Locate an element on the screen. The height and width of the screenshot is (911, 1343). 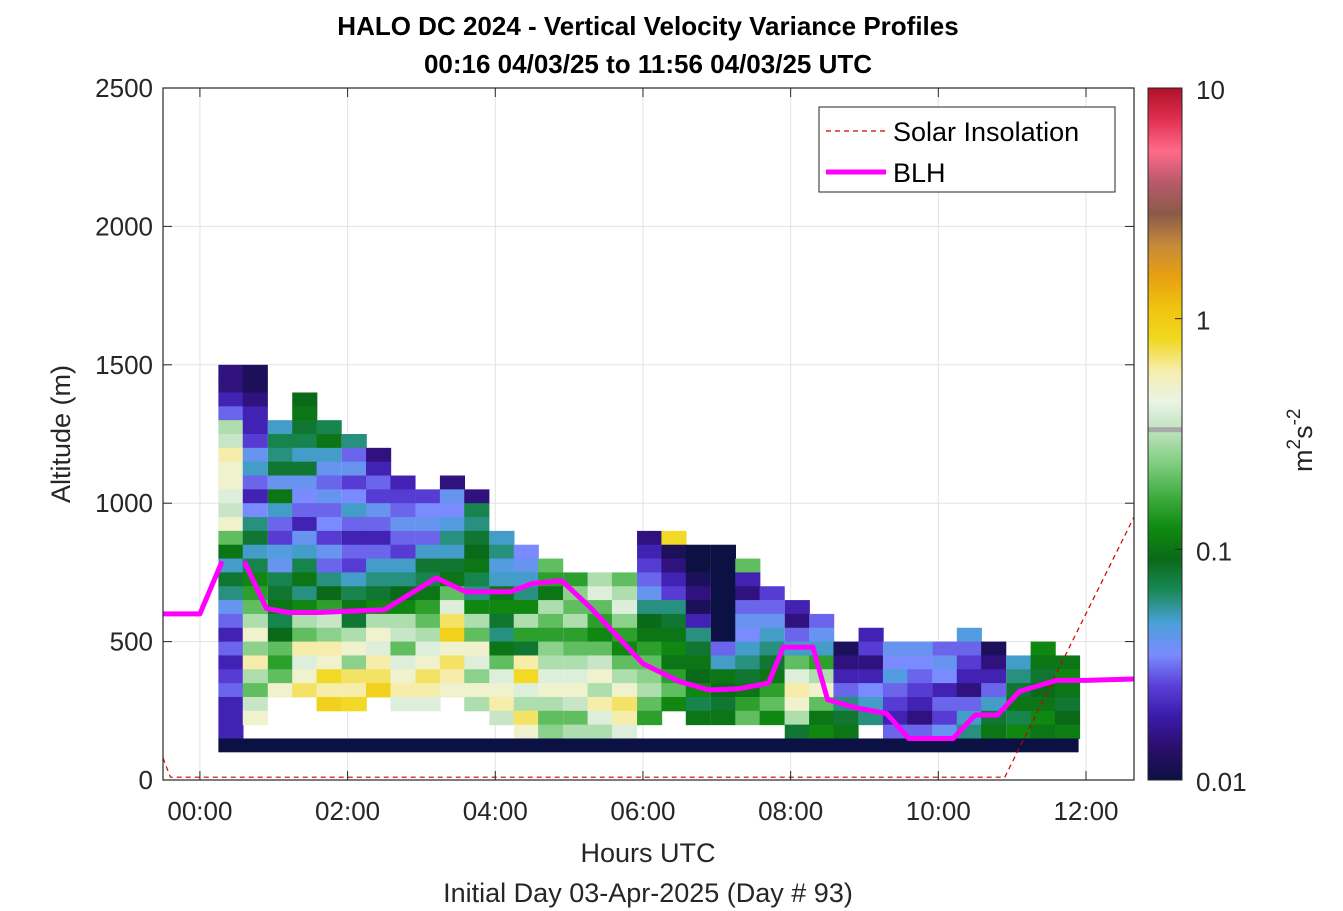
legend: Solar Insolation BLH is located at coordinates (967, 149).